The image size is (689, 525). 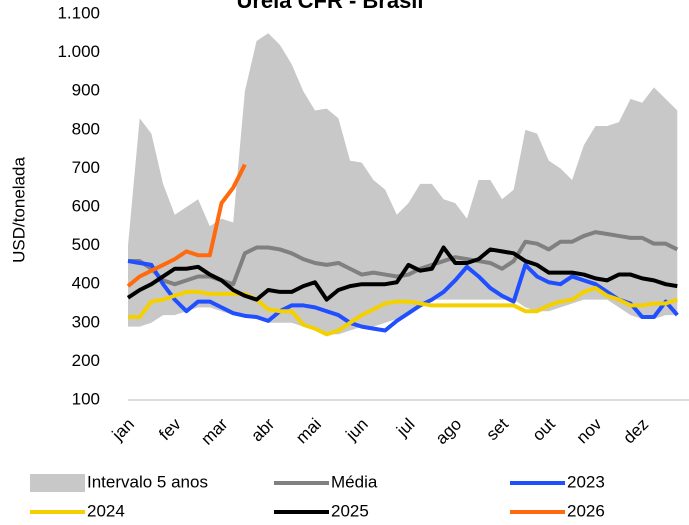 What do you see at coordinates (586, 510) in the screenshot?
I see `legend-label: 2026` at bounding box center [586, 510].